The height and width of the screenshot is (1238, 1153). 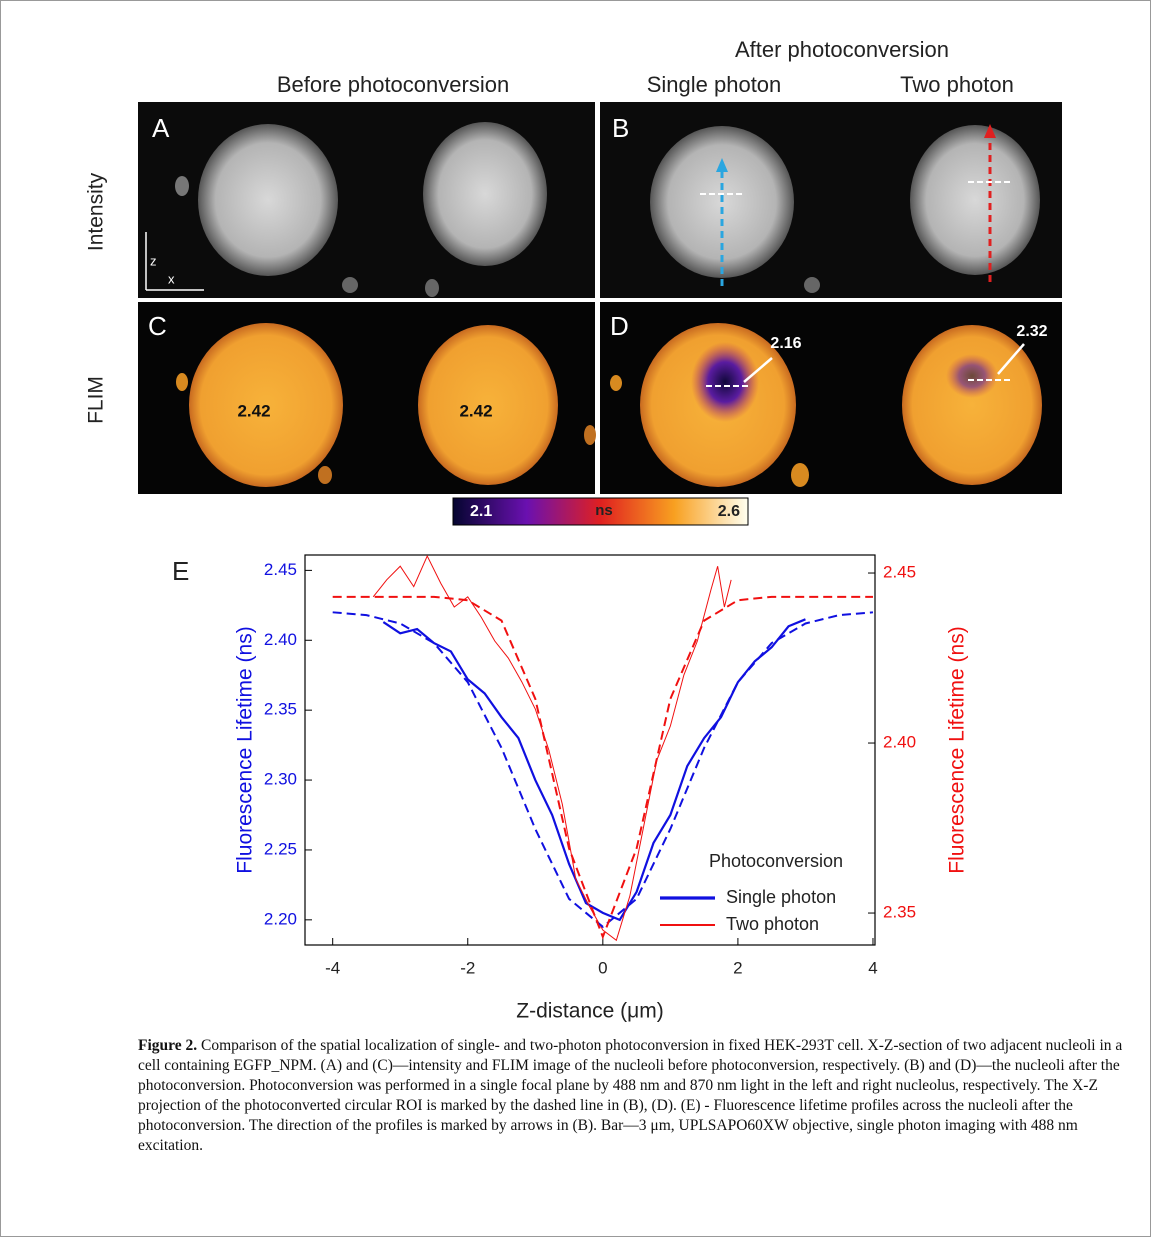 What do you see at coordinates (168, 1045) in the screenshot?
I see `caption-label: Figure 2.` at bounding box center [168, 1045].